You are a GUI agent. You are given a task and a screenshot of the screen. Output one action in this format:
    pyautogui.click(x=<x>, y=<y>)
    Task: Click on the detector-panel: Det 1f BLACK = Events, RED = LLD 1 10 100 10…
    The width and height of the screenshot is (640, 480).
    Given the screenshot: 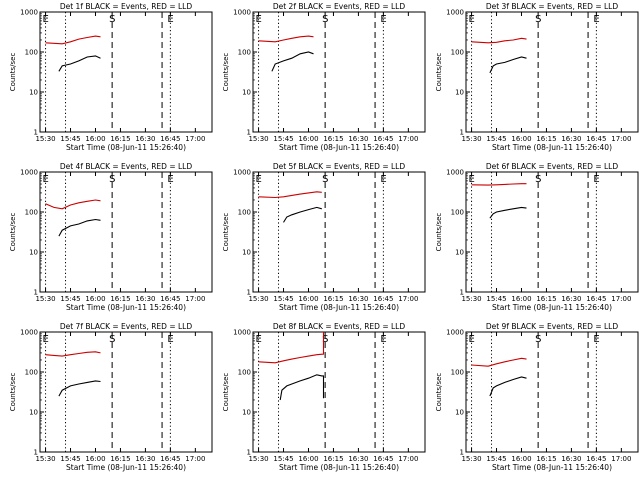 What is the action you would take?
    pyautogui.click(x=111, y=77)
    